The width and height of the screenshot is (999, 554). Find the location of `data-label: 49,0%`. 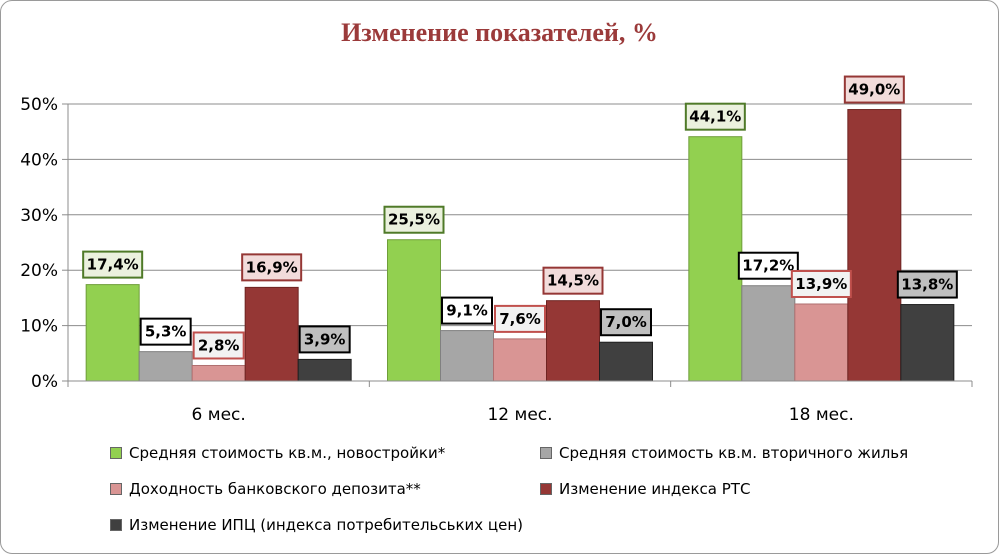

data-label: 49,0% is located at coordinates (874, 90).